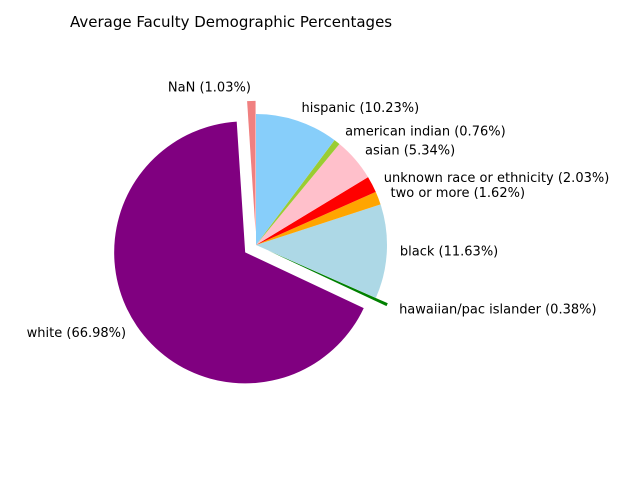  I want to click on slice-label-asian: asian (5.34%), so click(410, 150).